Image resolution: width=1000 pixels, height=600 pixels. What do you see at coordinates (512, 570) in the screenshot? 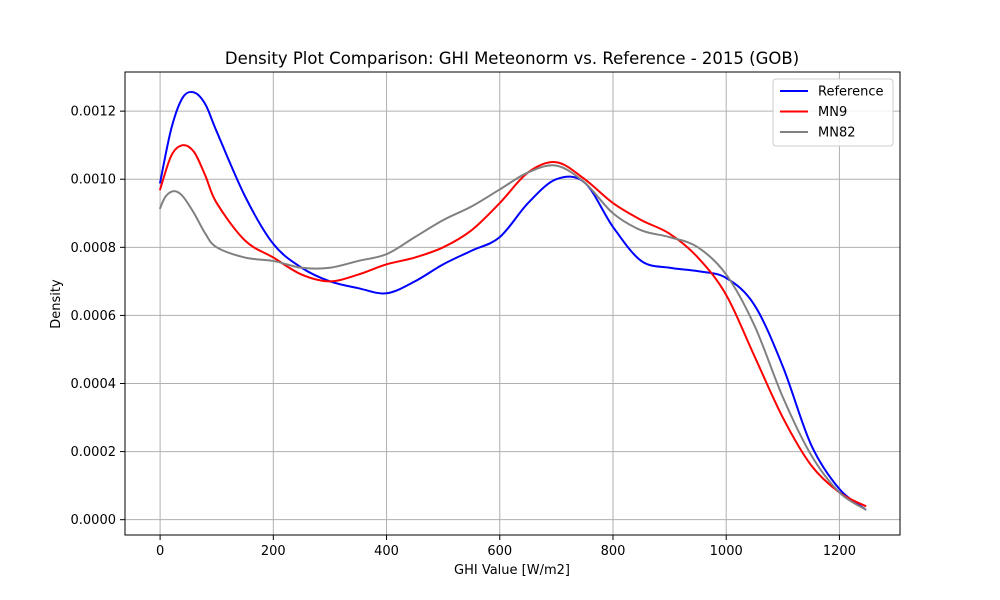
I see `x-axis-label: GHI Value [W/m2]` at bounding box center [512, 570].